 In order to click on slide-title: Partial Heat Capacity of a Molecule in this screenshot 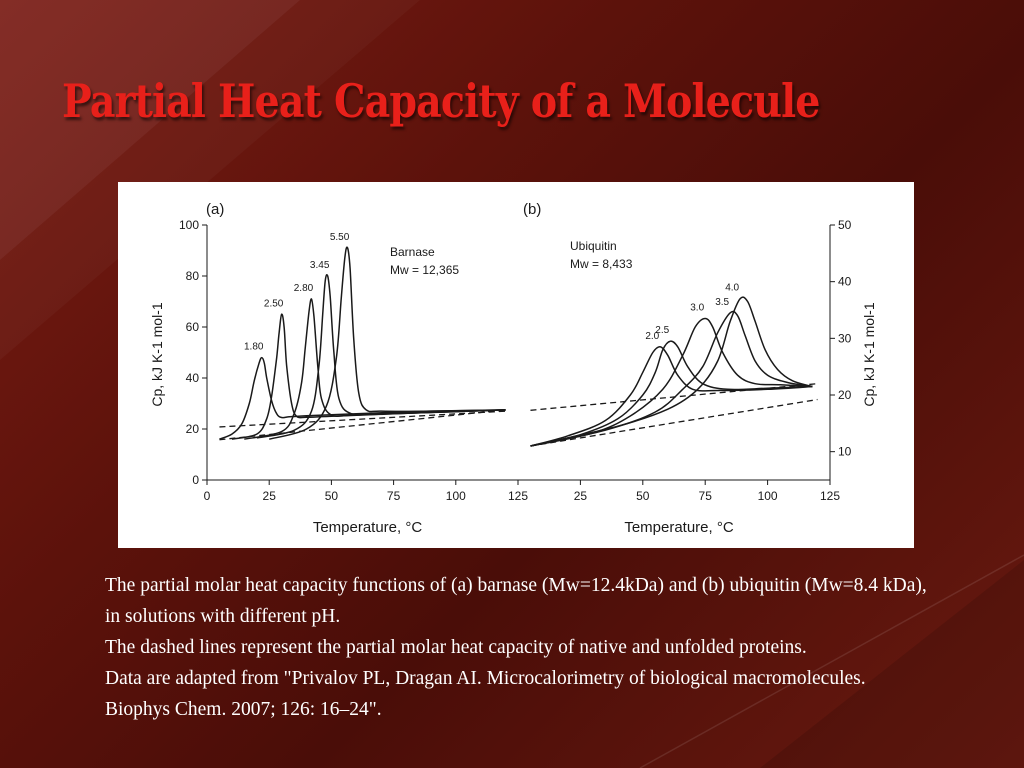, I will do `click(441, 101)`.